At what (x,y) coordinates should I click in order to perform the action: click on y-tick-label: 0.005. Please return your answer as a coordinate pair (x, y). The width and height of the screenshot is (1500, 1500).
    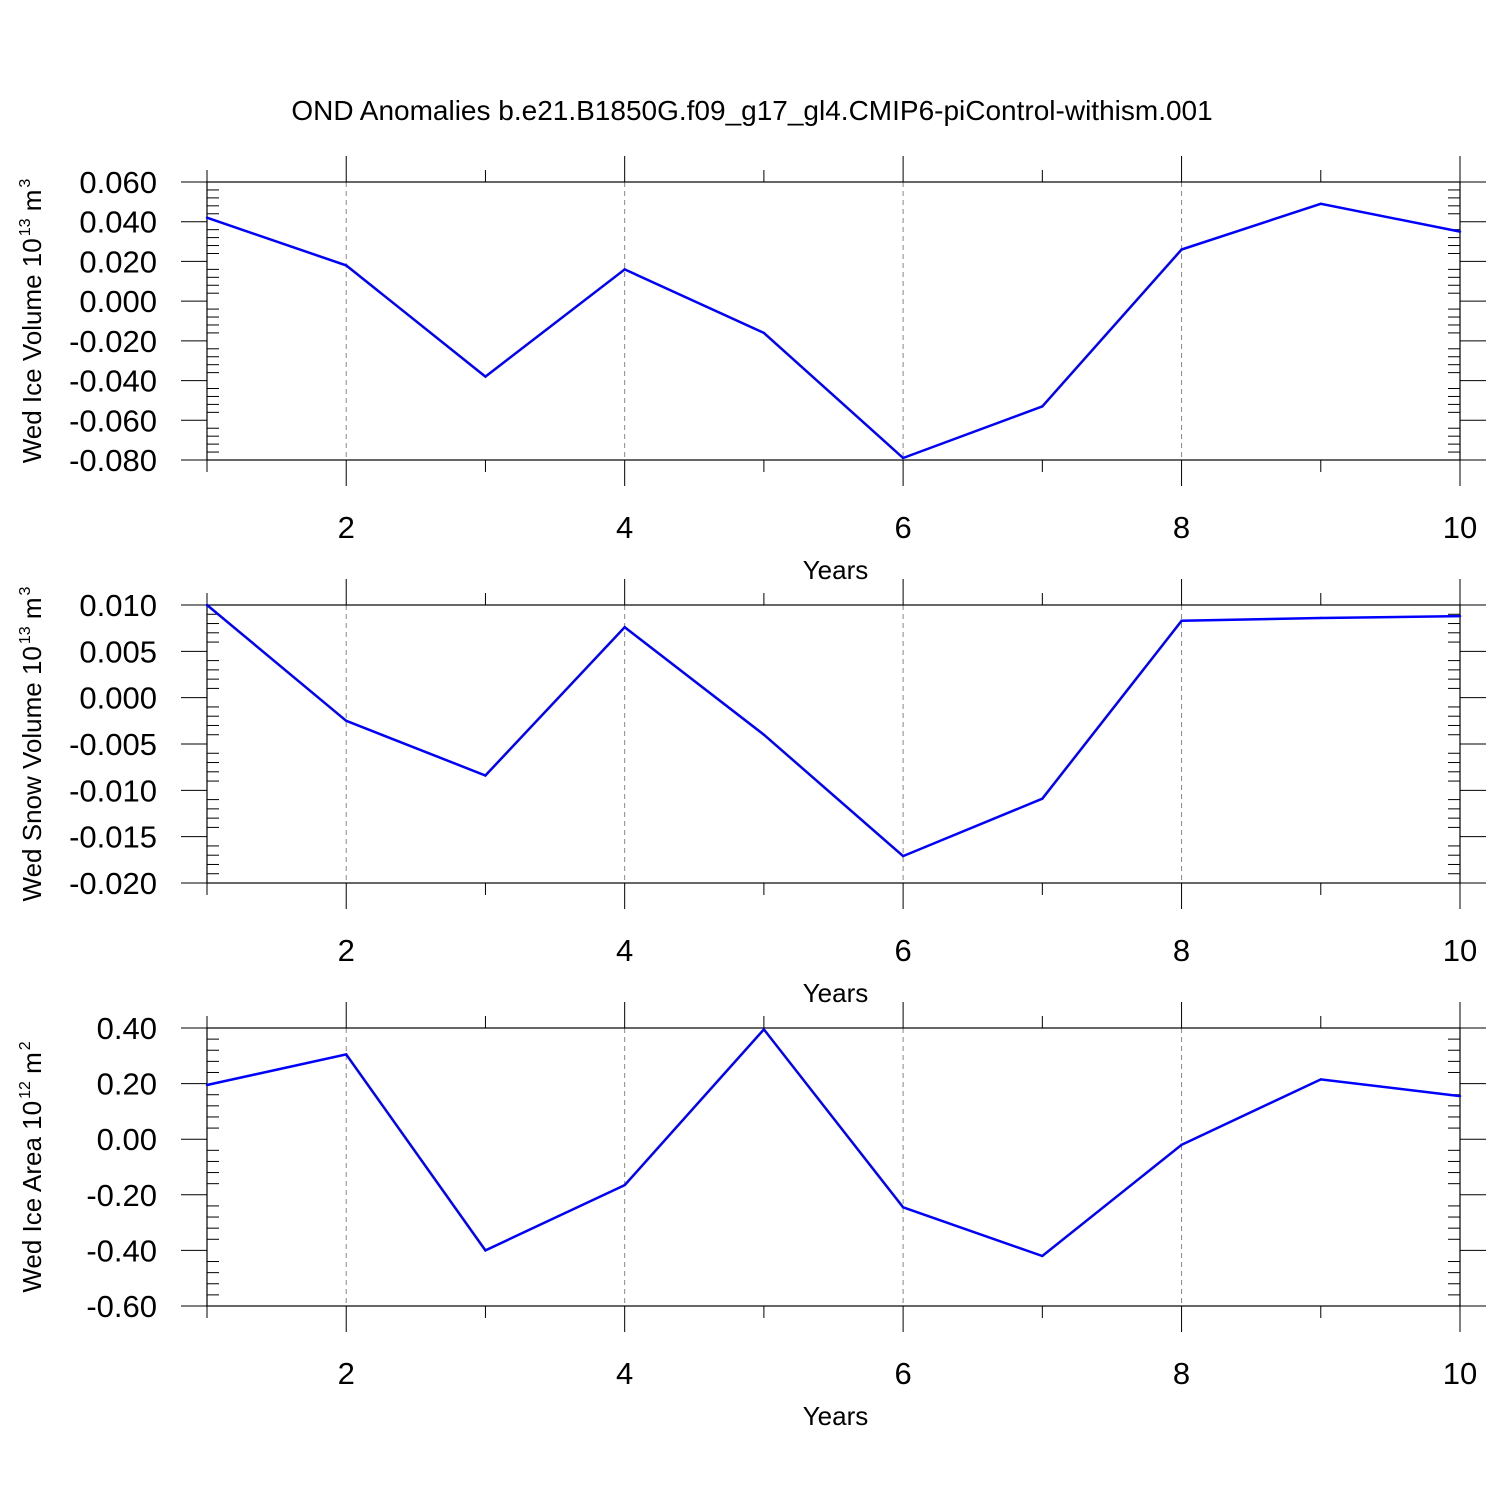
    Looking at the image, I should click on (118, 651).